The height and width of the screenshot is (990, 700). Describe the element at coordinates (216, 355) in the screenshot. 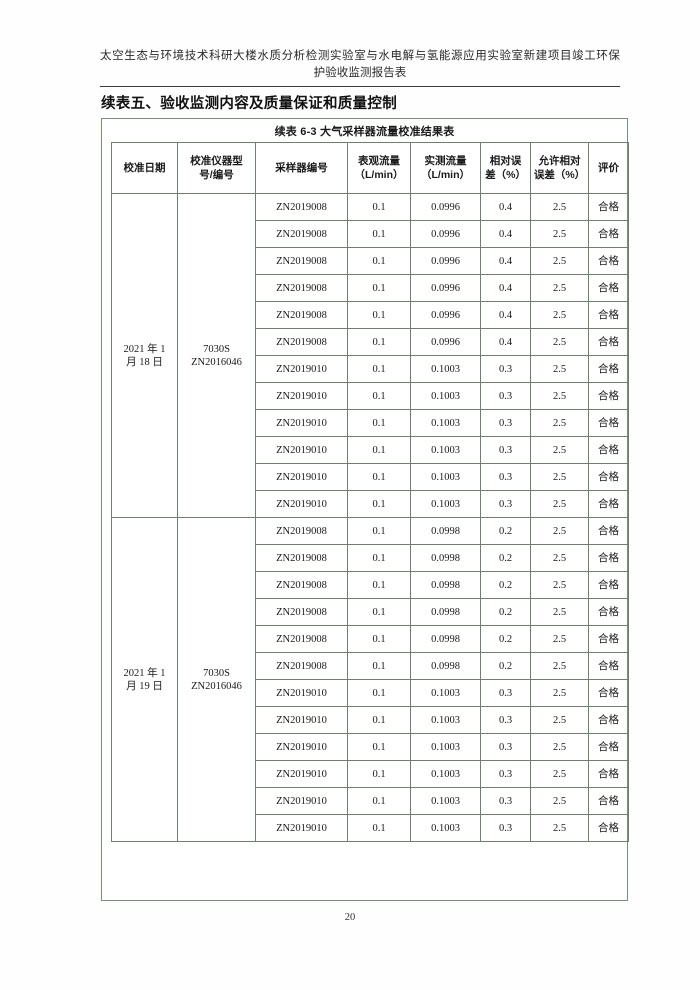

I see `calibration-instrument-cell: 7030S ZN2016046` at that location.